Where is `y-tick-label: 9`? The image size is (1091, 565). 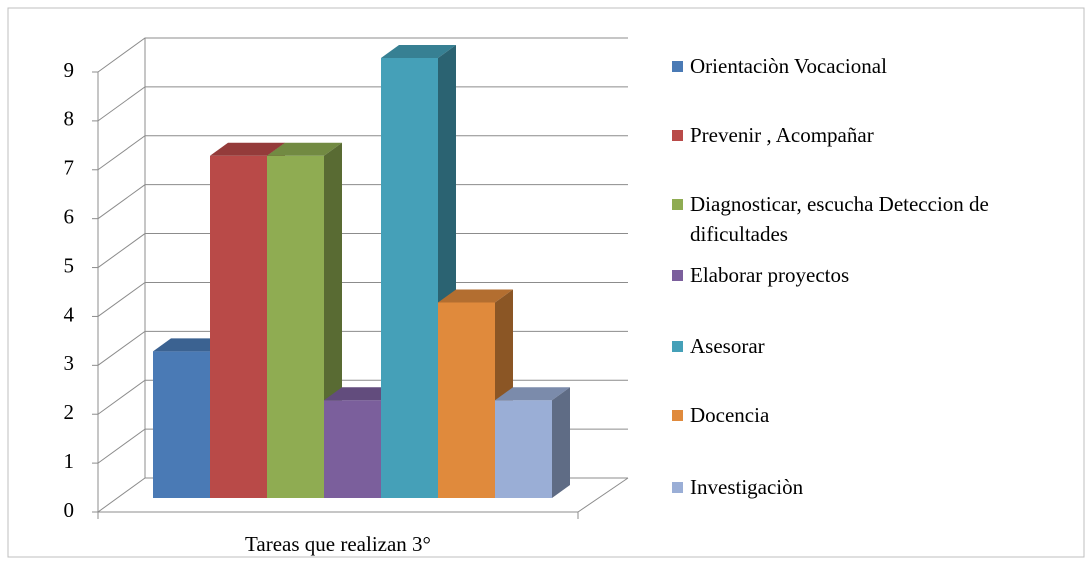
y-tick-label: 9 is located at coordinates (69, 70).